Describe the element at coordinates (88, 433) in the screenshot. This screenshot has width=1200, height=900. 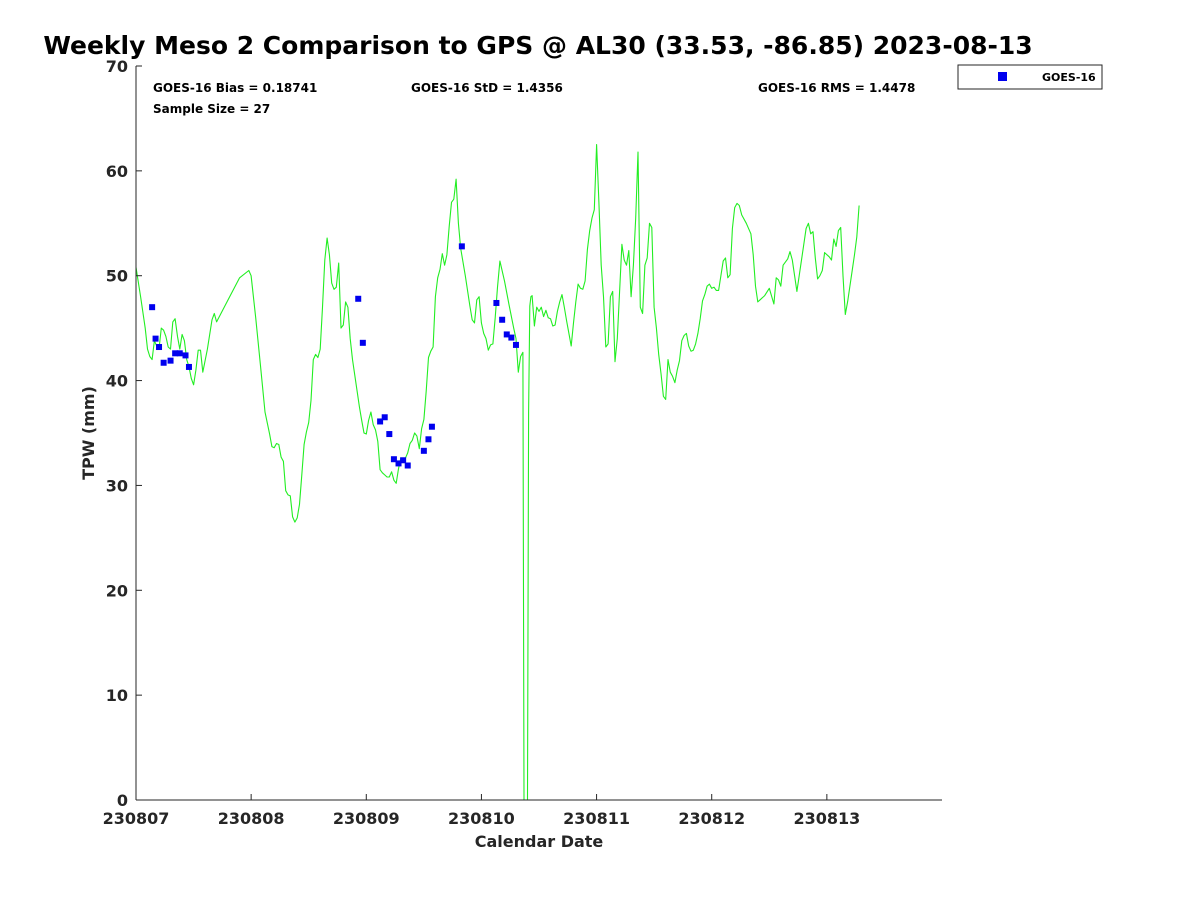
I see `y-axis-label: TPW (mm)` at that location.